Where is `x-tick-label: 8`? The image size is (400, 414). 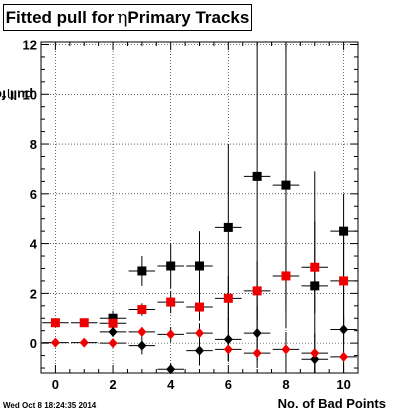
x-tick-label: 8 is located at coordinates (285, 384).